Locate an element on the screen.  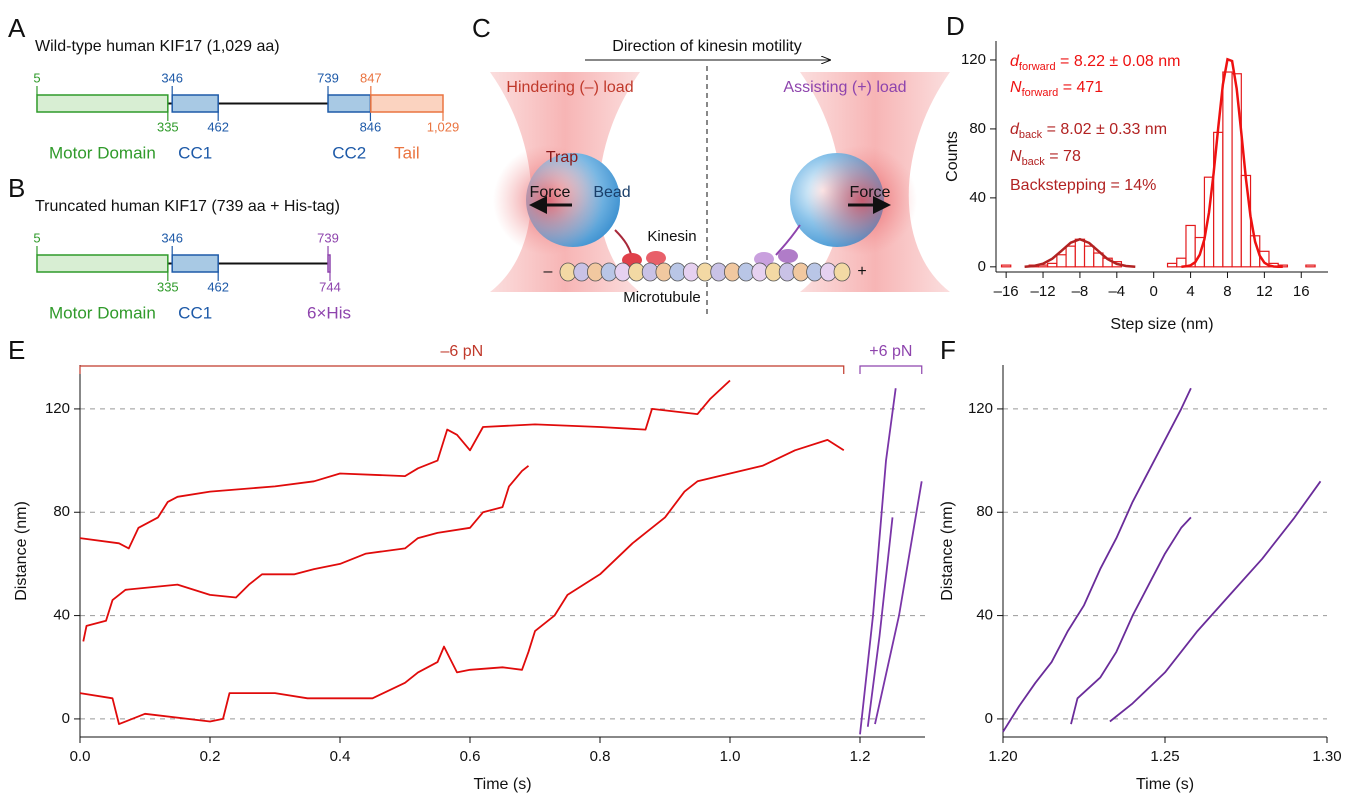
annotation-text: = 78 is located at coordinates (1063, 156).